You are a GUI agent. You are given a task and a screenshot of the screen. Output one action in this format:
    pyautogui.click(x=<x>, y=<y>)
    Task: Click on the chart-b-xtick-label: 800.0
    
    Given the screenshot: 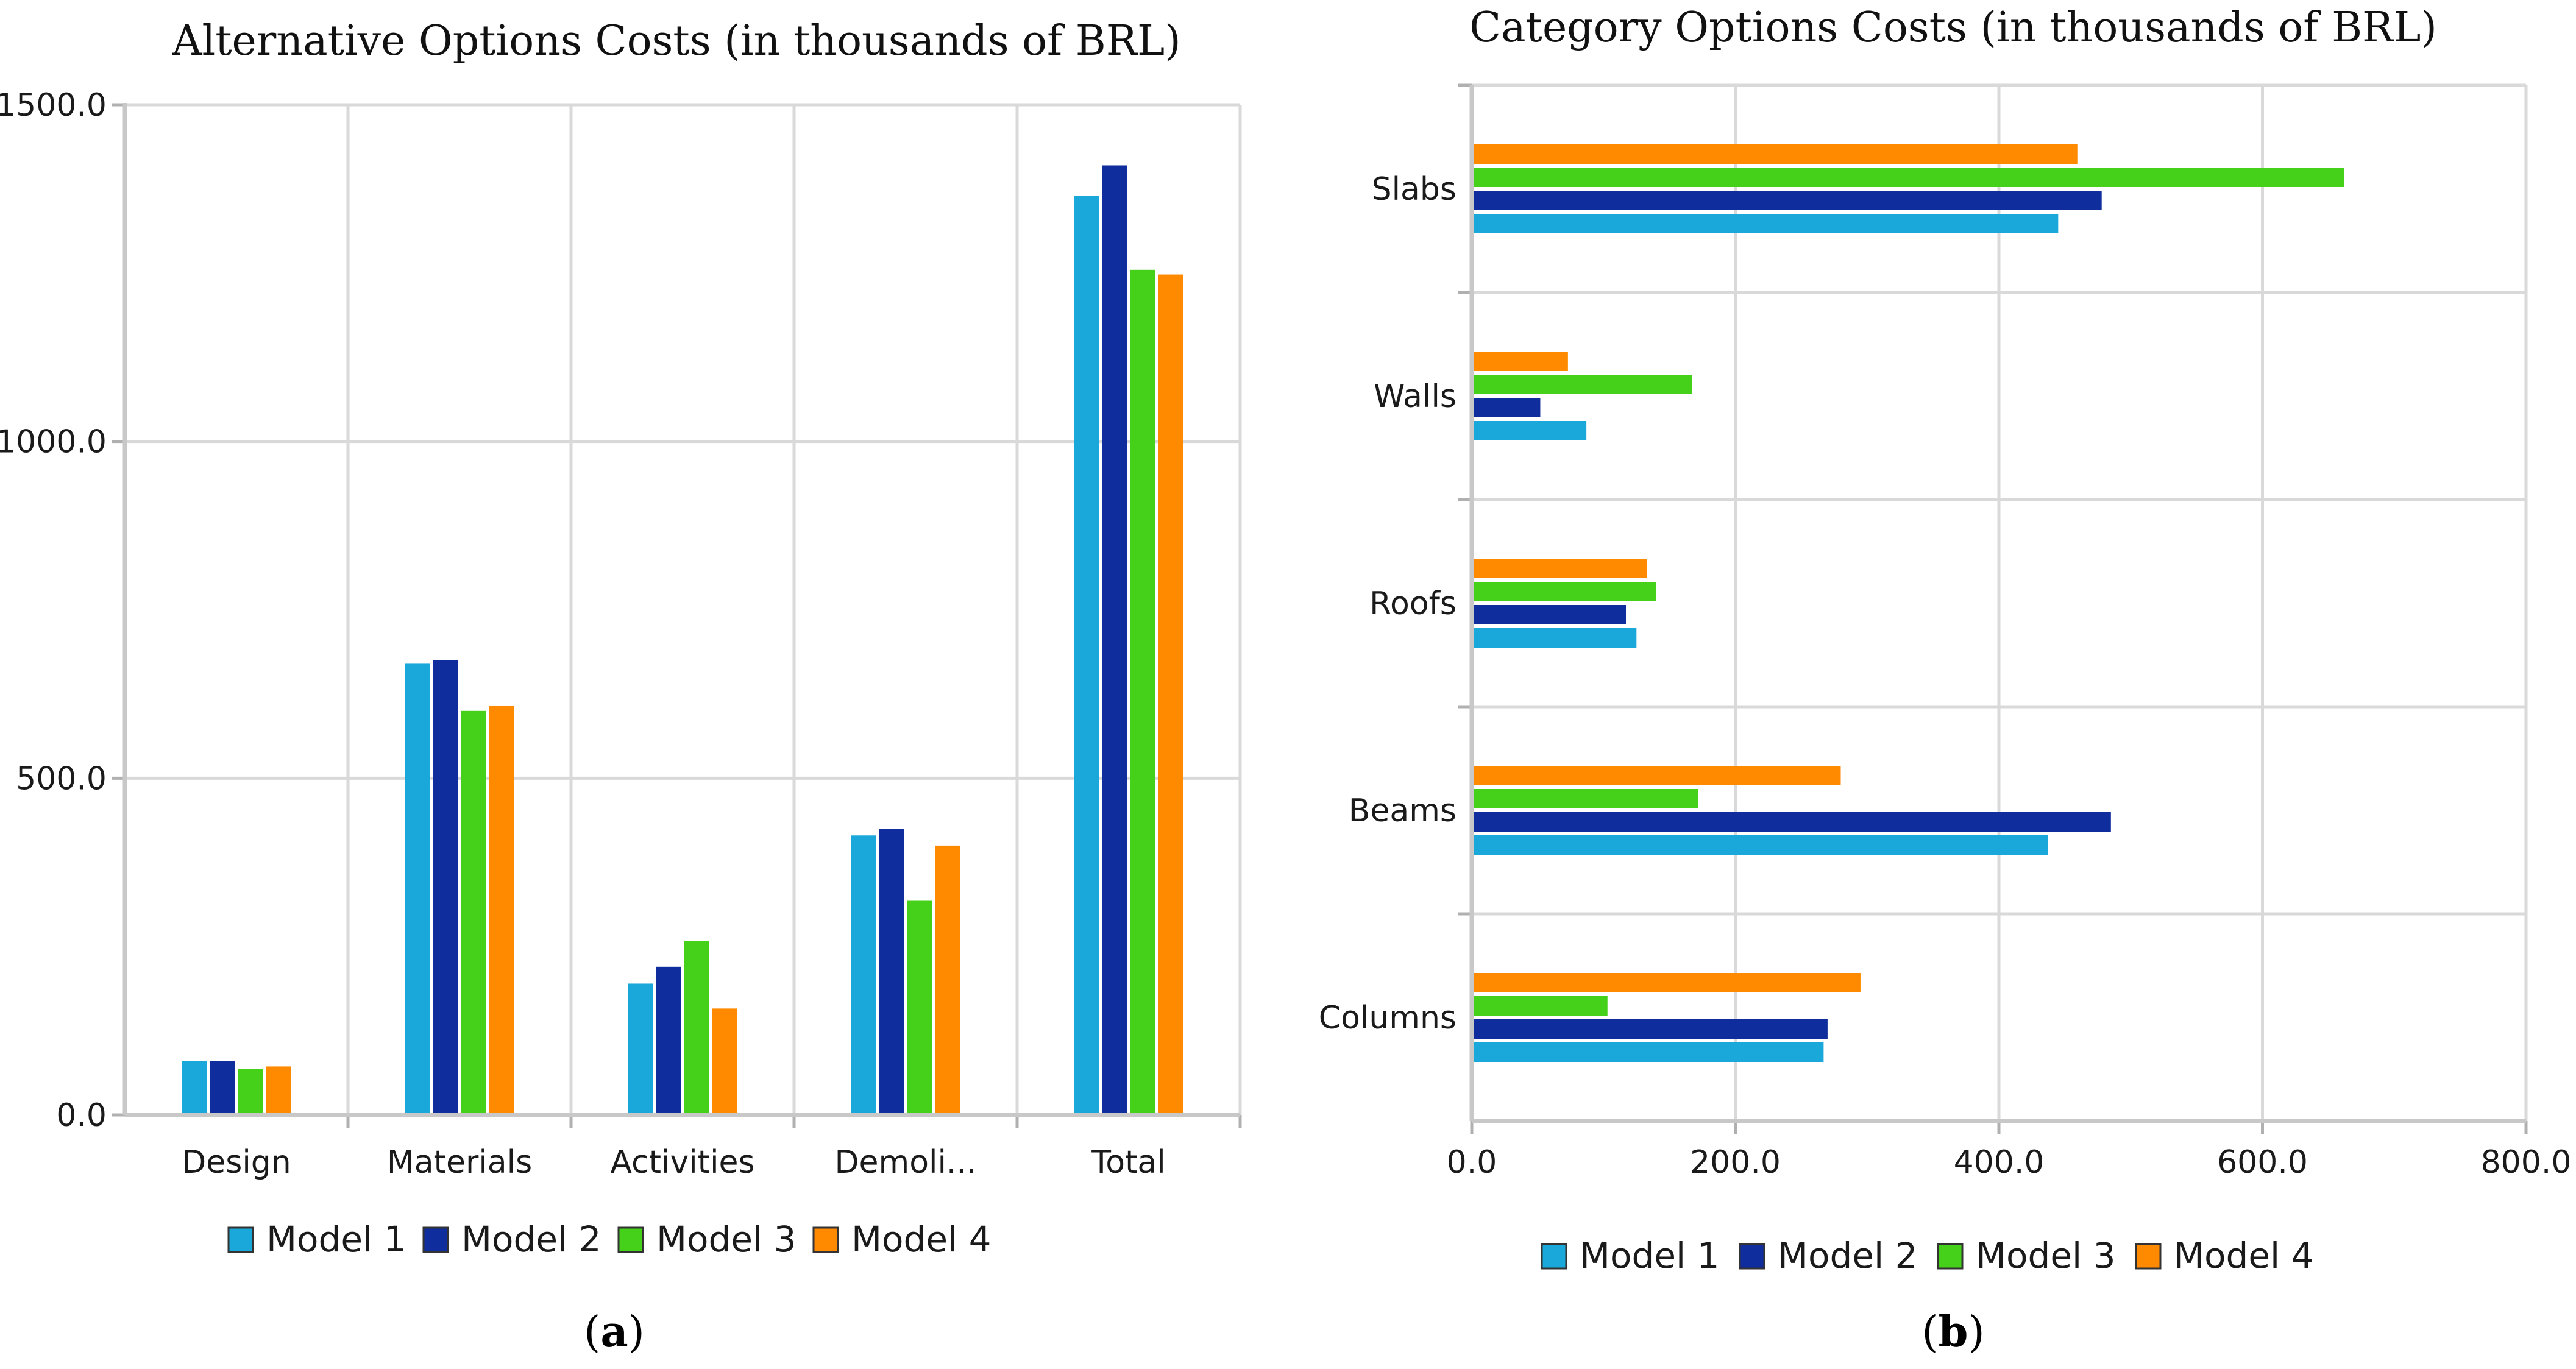 What is the action you would take?
    pyautogui.click(x=2526, y=1163)
    